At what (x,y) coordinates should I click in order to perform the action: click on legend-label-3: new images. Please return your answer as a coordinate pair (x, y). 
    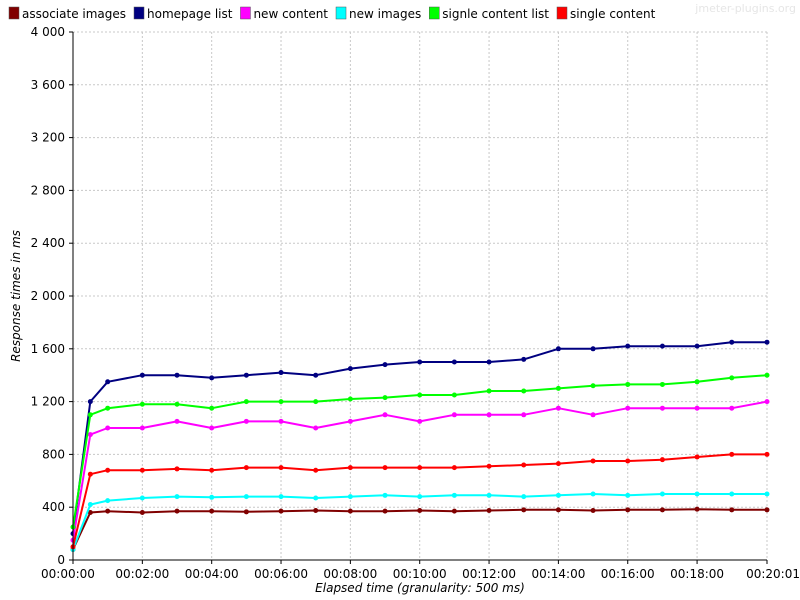
    Looking at the image, I should click on (385, 14).